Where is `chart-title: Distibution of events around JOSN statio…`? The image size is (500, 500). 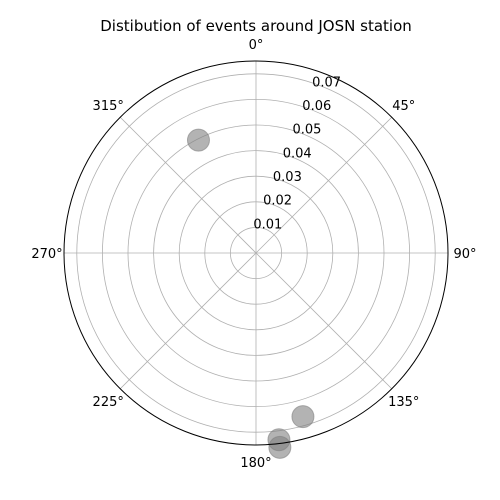
chart-title: Distibution of events around JOSN statio… is located at coordinates (256, 26).